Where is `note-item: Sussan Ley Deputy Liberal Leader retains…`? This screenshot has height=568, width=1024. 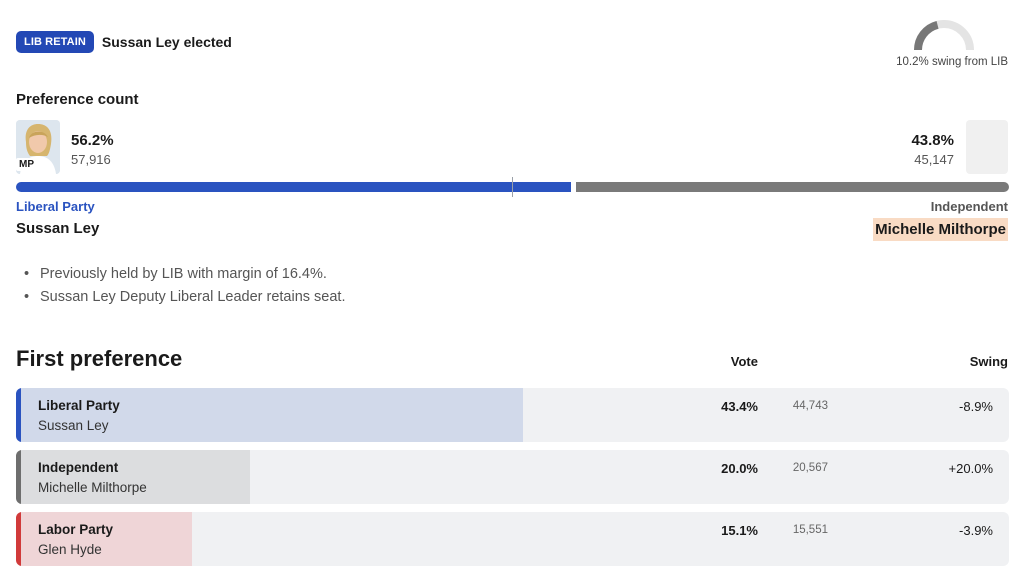 note-item: Sussan Ley Deputy Liberal Leader retains… is located at coordinates (185, 297).